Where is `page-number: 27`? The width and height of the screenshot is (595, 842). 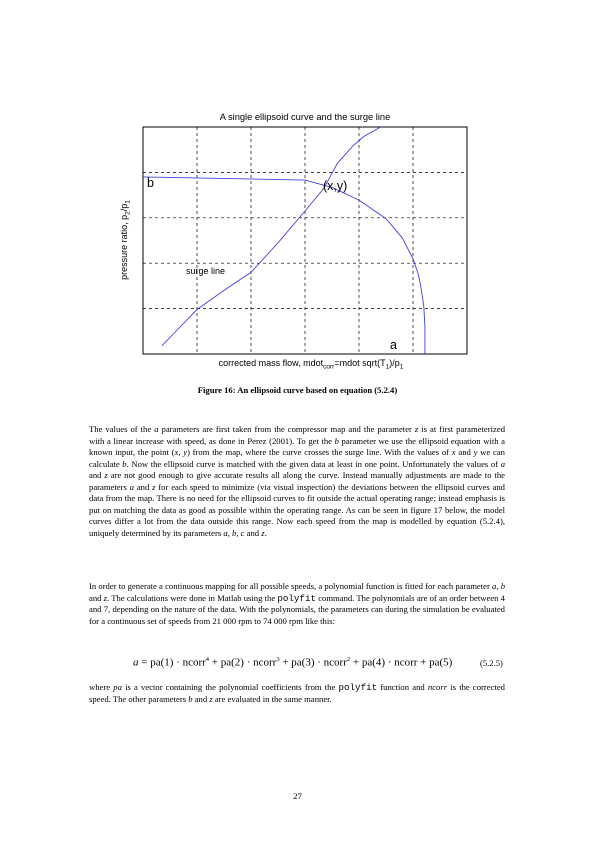 page-number: 27 is located at coordinates (297, 796).